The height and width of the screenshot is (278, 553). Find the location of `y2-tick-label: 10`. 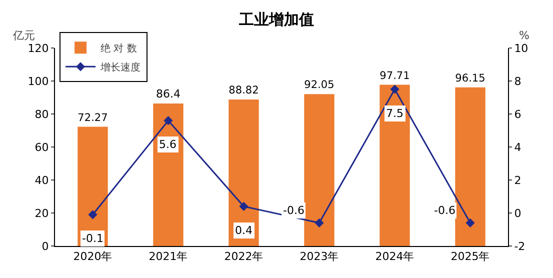

y2-tick-label: 10 is located at coordinates (521, 48).